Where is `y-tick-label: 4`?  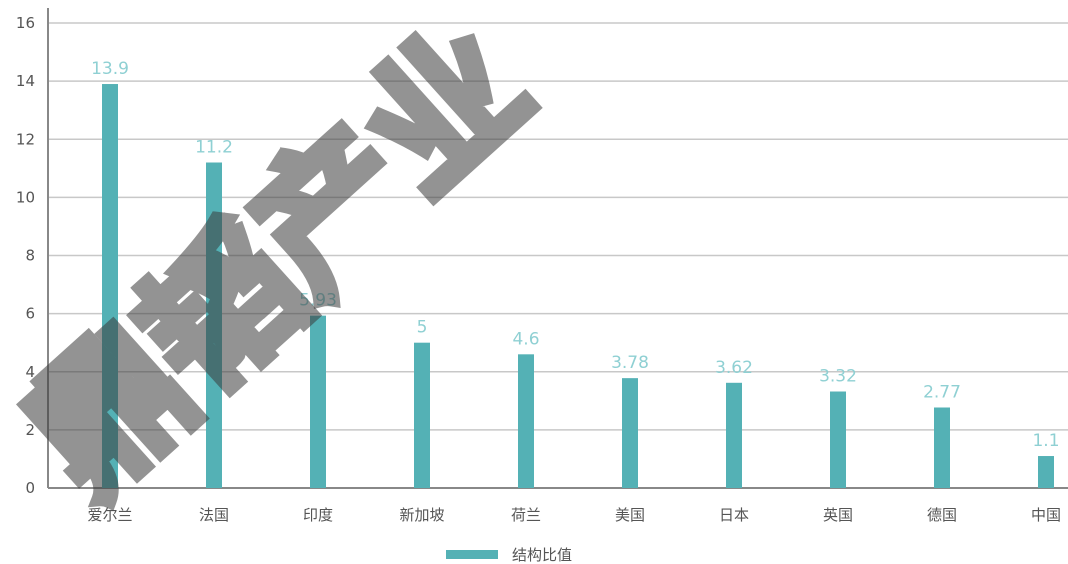 y-tick-label: 4 is located at coordinates (30, 372).